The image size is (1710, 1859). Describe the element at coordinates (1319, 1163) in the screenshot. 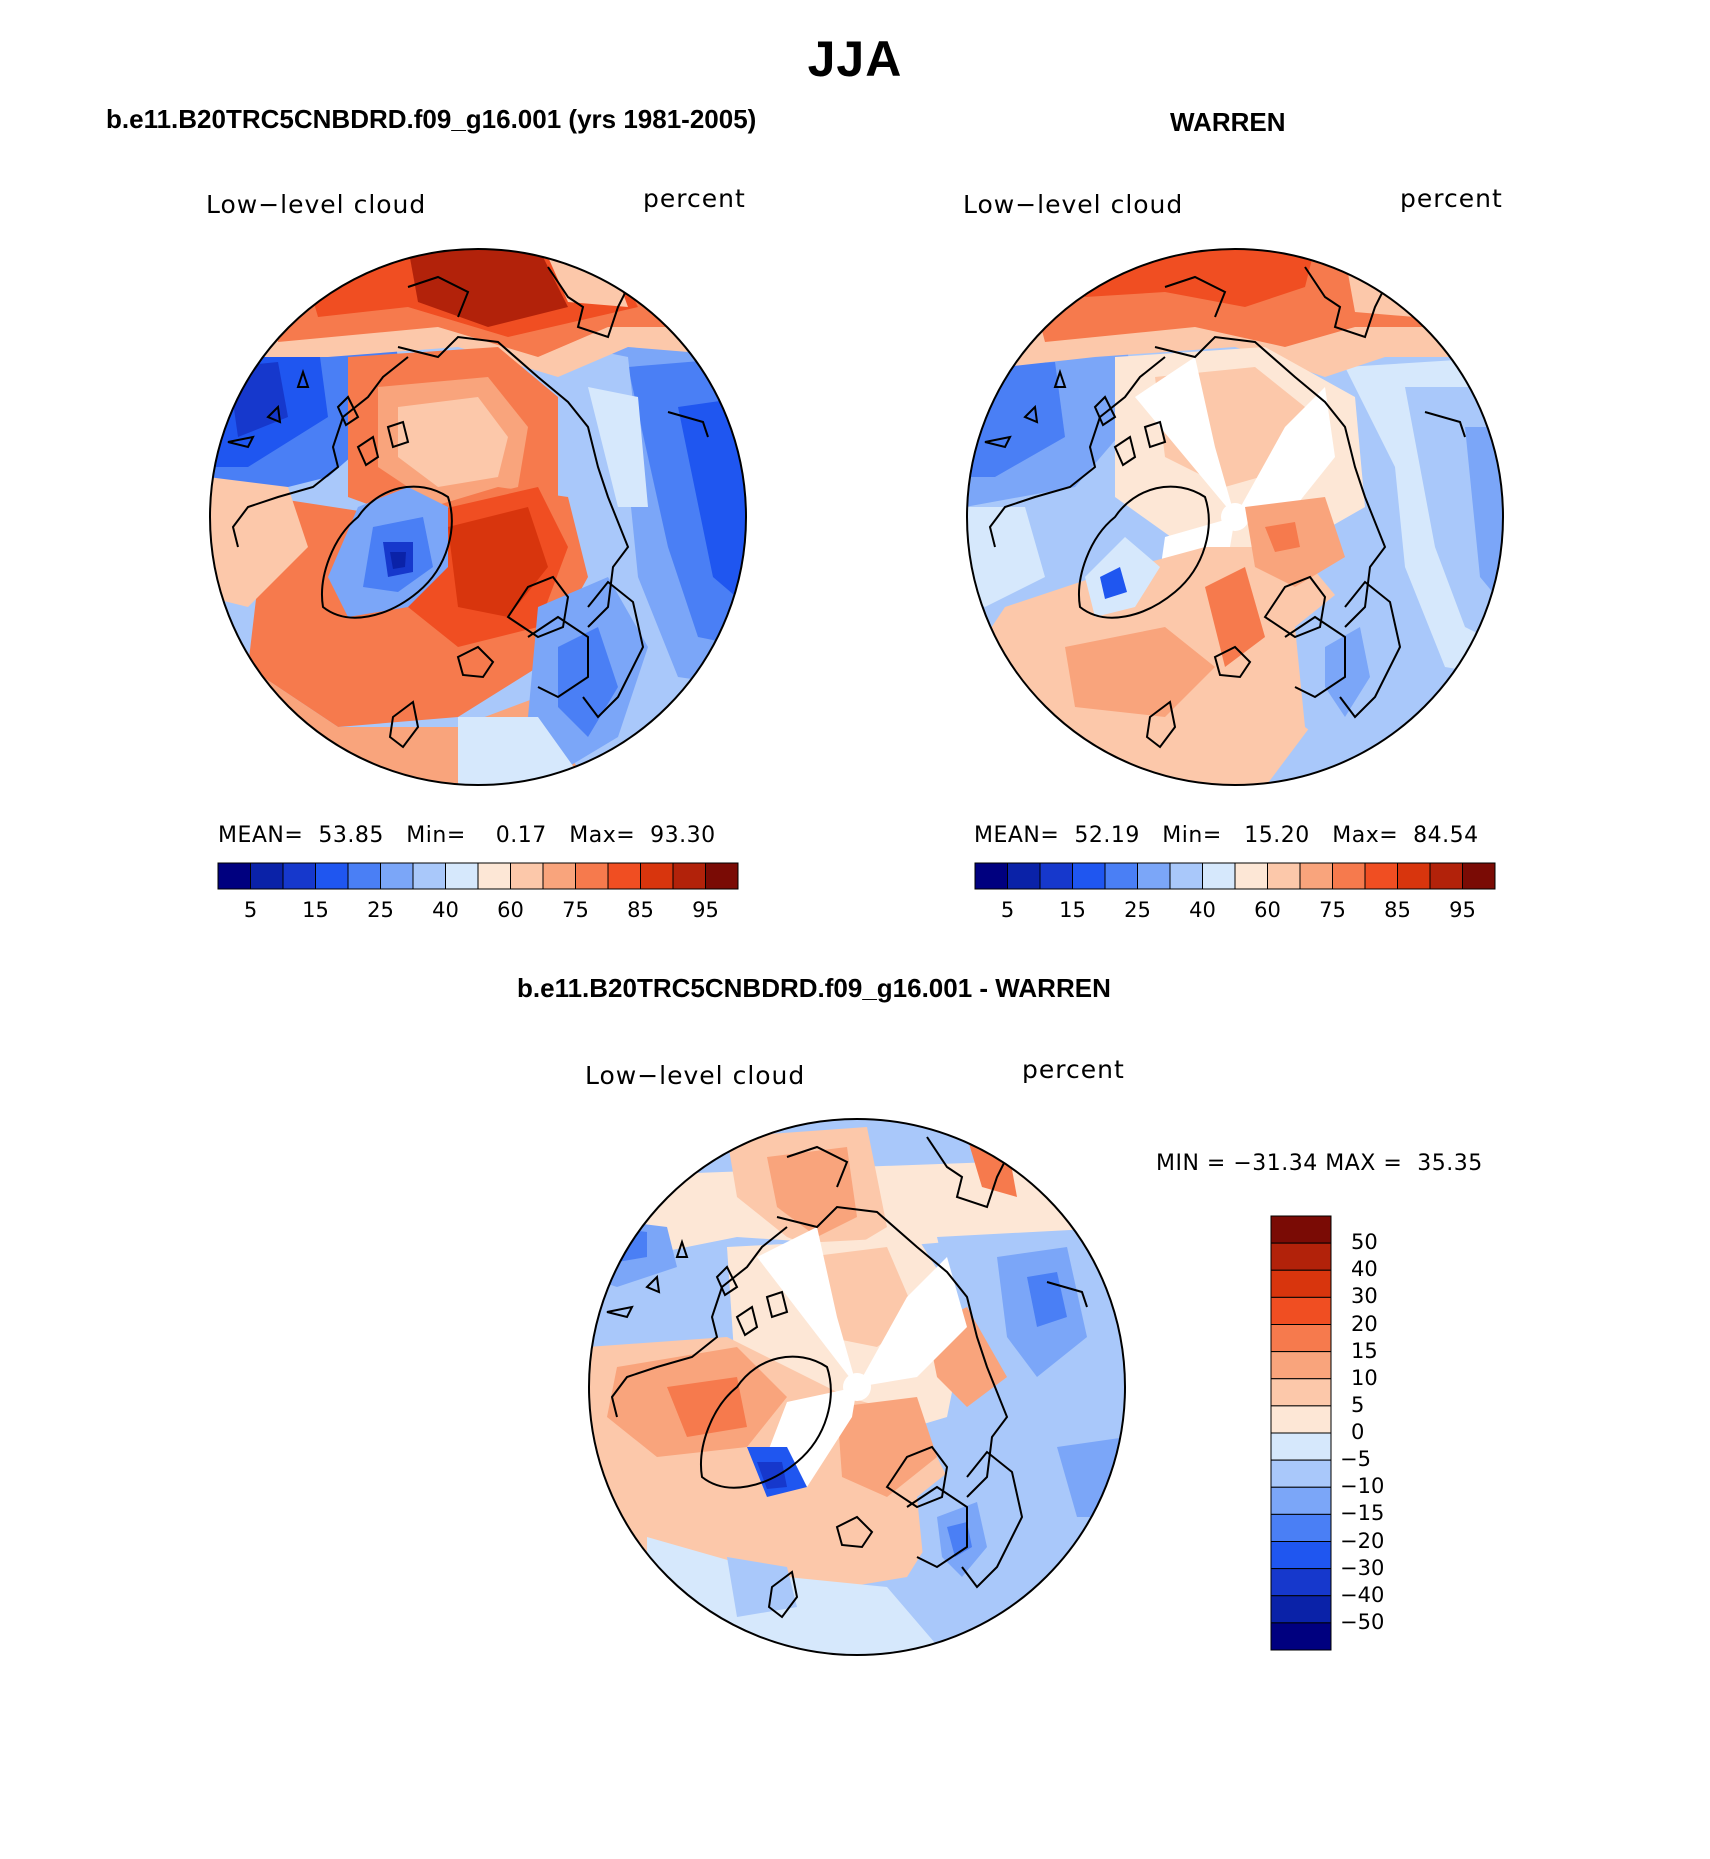

I see `panel3-minmax: MIN = −31.34 MAX = 35.35` at that location.